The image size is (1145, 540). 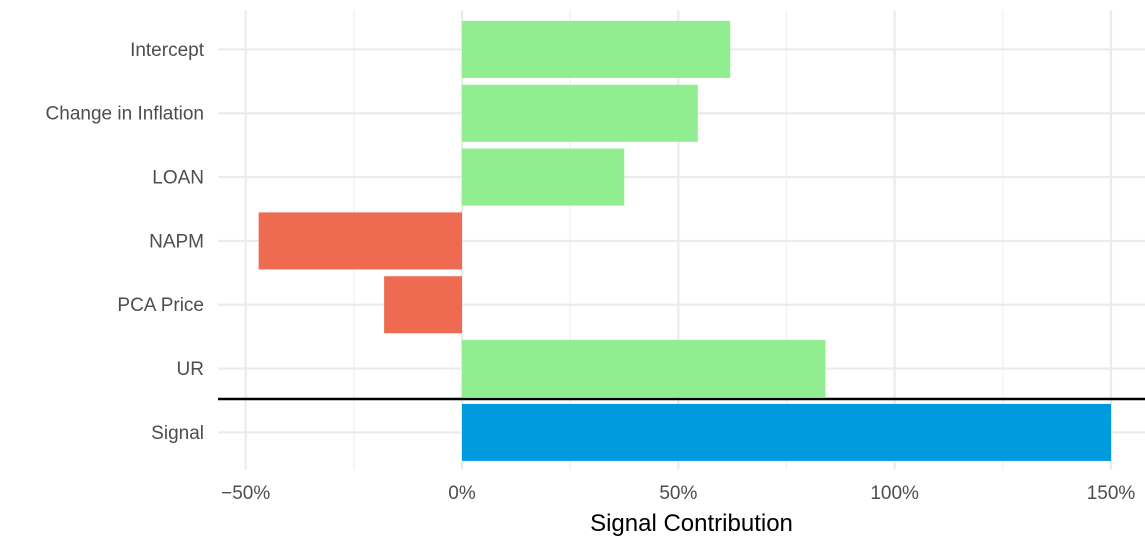 I want to click on x-tick-label: 150%, so click(x=1111, y=493).